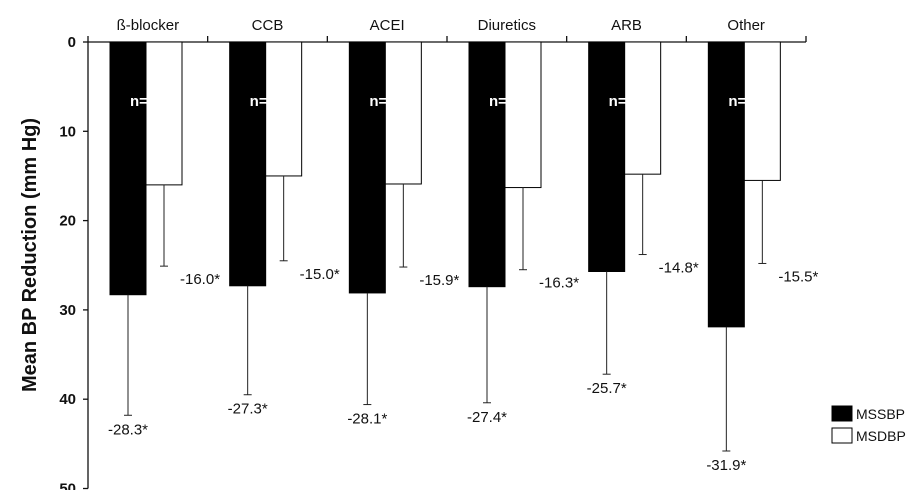  What do you see at coordinates (679, 268) in the screenshot?
I see `value-label-msdbp: -14.8*` at bounding box center [679, 268].